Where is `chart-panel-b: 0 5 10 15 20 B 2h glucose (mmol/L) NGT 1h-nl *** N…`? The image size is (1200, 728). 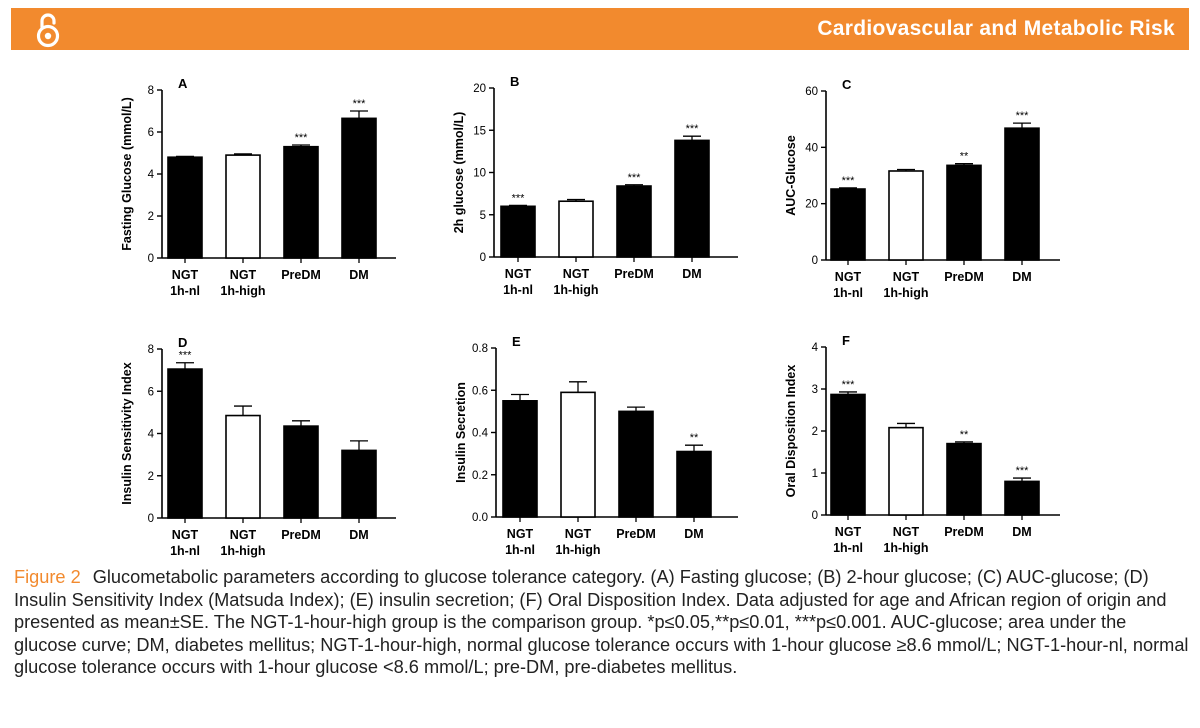
chart-panel-b: 0 5 10 15 20 B 2h glucose (mmol/L) NGT 1h-nl *** N… is located at coordinates (590, 190).